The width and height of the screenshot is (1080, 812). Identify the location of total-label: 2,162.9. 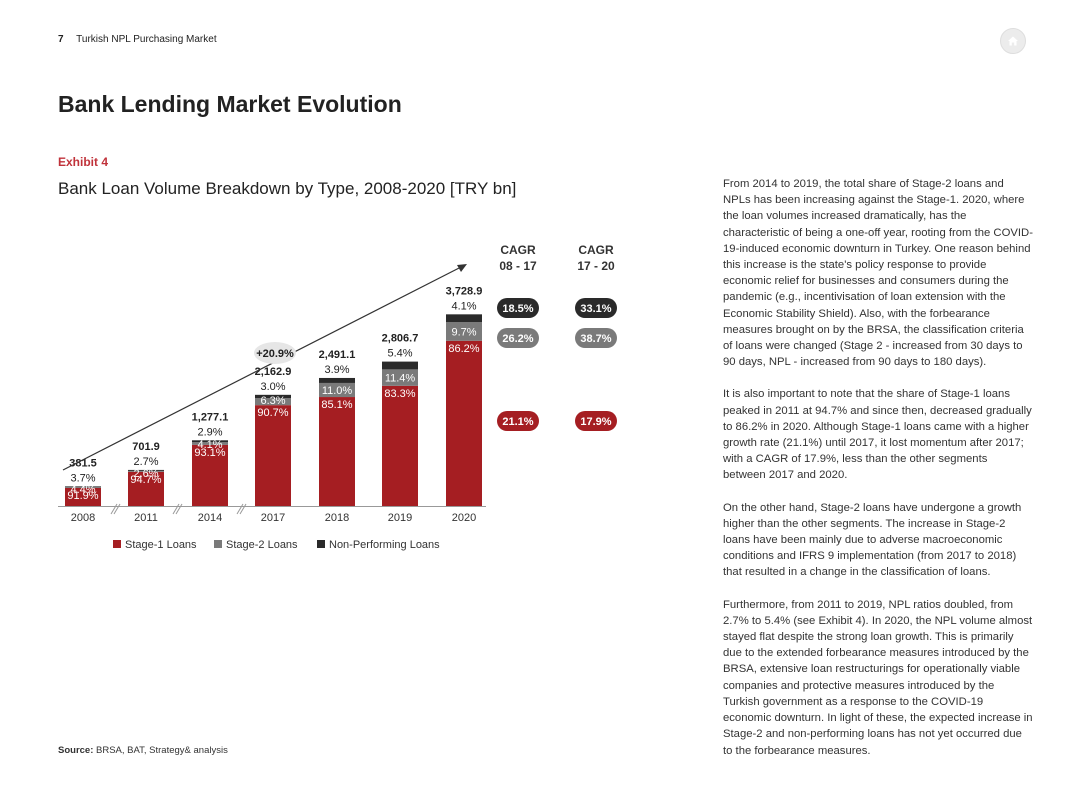
(273, 372).